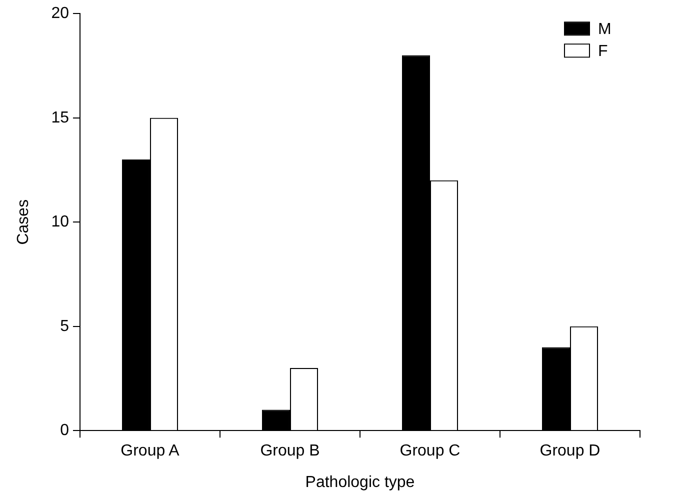 This screenshot has height=496, width=677. Describe the element at coordinates (60, 222) in the screenshot. I see `y-tick-label: 10` at that location.